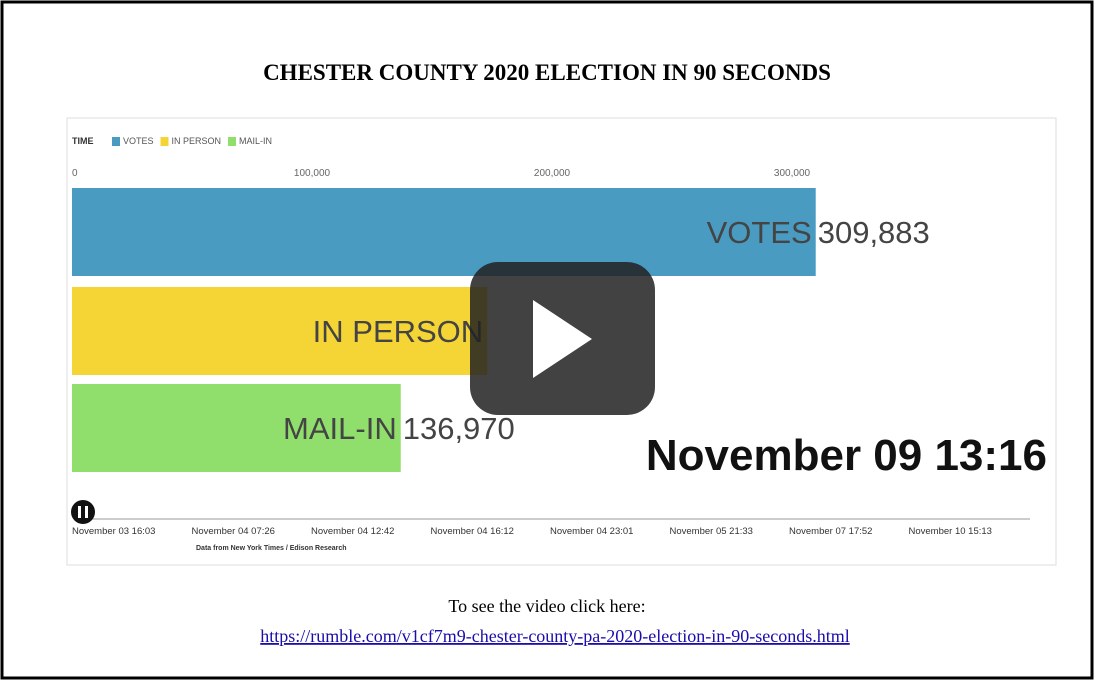 Image resolution: width=1095 pixels, height=681 pixels. What do you see at coordinates (113, 531) in the screenshot?
I see `timeline-label: November 03 16:03` at bounding box center [113, 531].